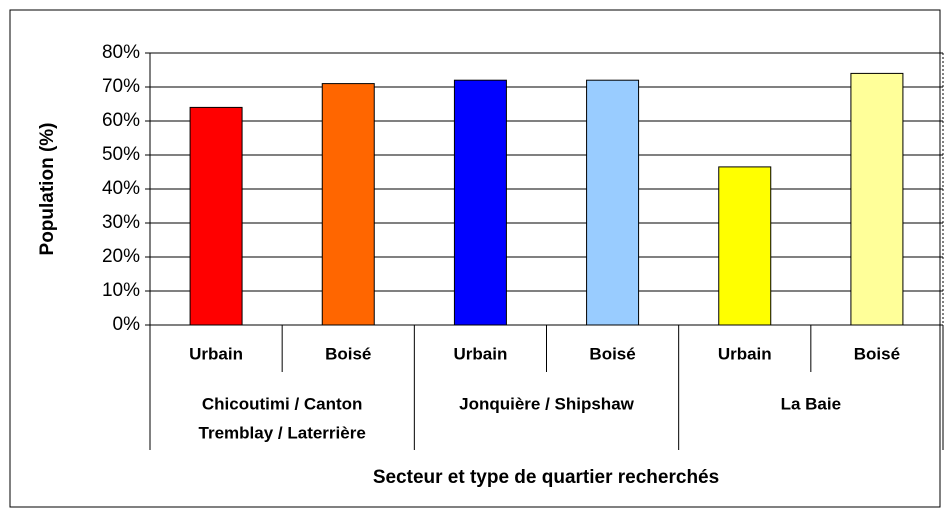 This screenshot has height=523, width=951. What do you see at coordinates (121, 120) in the screenshot?
I see `y-tick-label: 60%` at bounding box center [121, 120].